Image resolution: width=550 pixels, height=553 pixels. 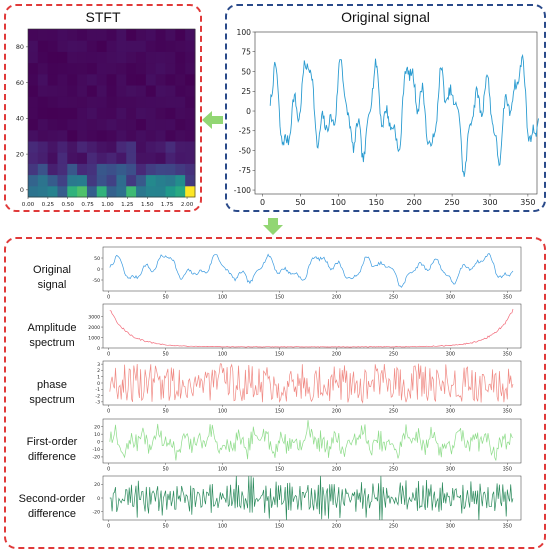 I want to click on y-tick-label: -20, so click(x=96, y=513).